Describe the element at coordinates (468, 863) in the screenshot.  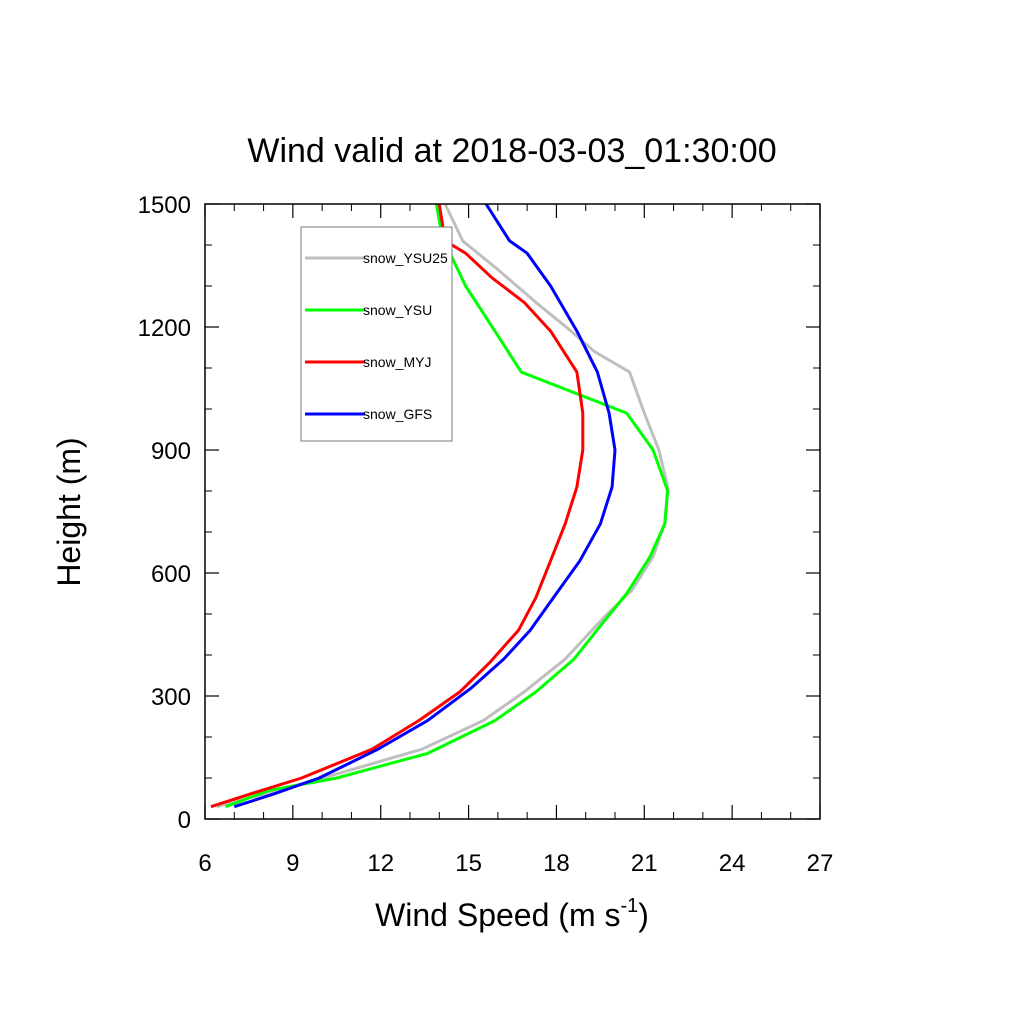
I see `x-tick-label: 15` at that location.